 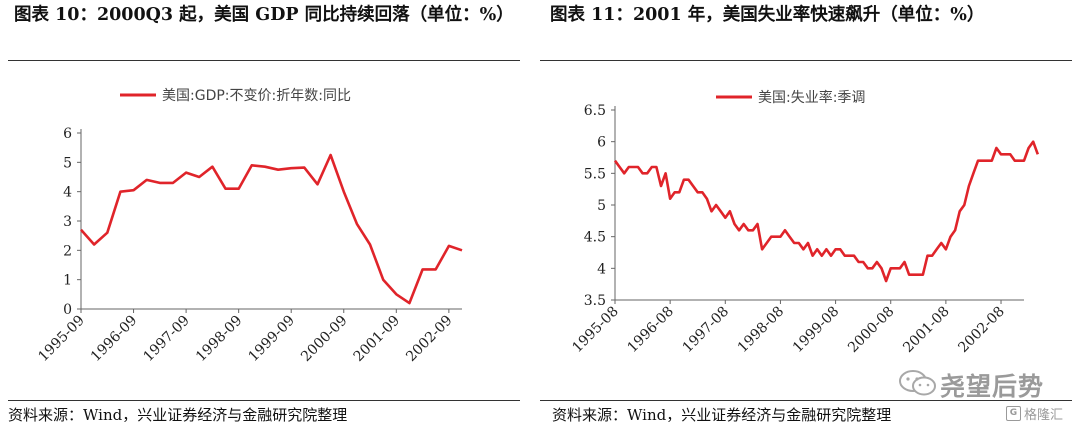 What do you see at coordinates (595, 301) in the screenshot?
I see `right-y-tick-label: 3.5` at bounding box center [595, 301].